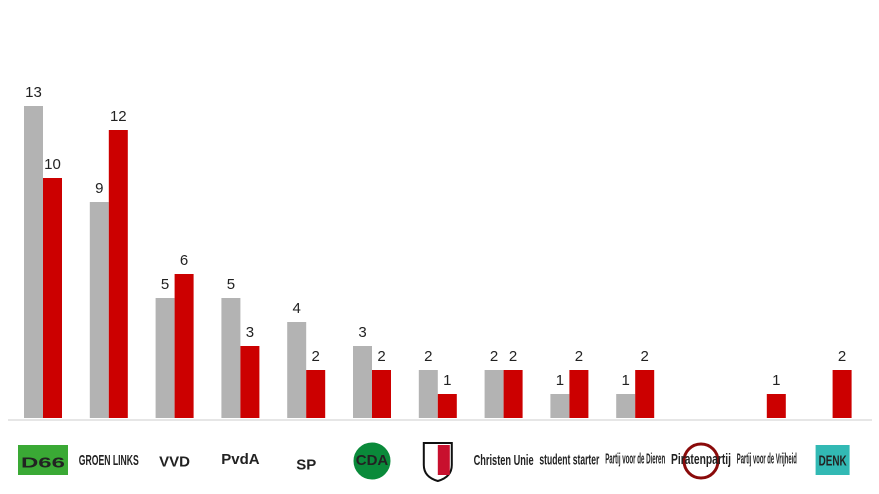 This screenshot has height=494, width=879. What do you see at coordinates (635, 458) in the screenshot?
I see `category-logo-text: Partij voor de Dieren` at bounding box center [635, 458].